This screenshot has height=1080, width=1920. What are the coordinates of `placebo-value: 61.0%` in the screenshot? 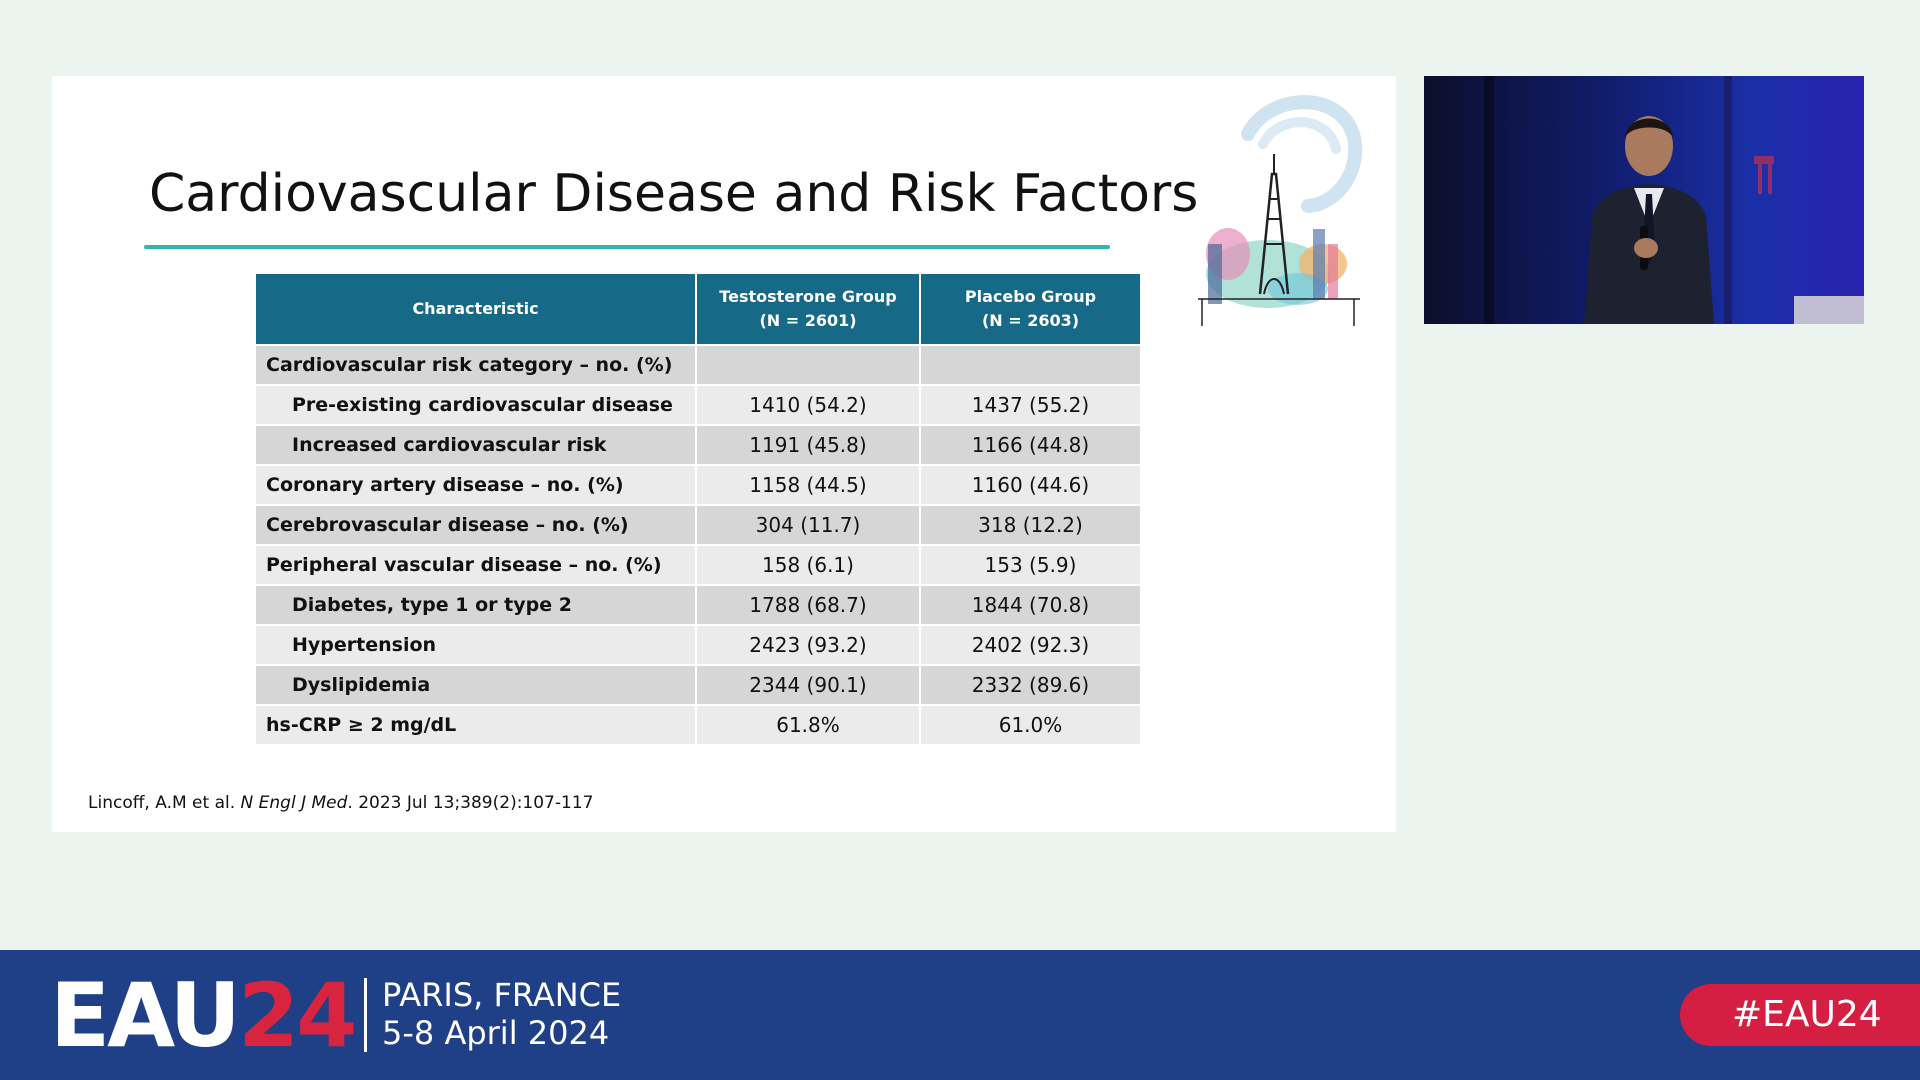 It's located at (1030, 724).